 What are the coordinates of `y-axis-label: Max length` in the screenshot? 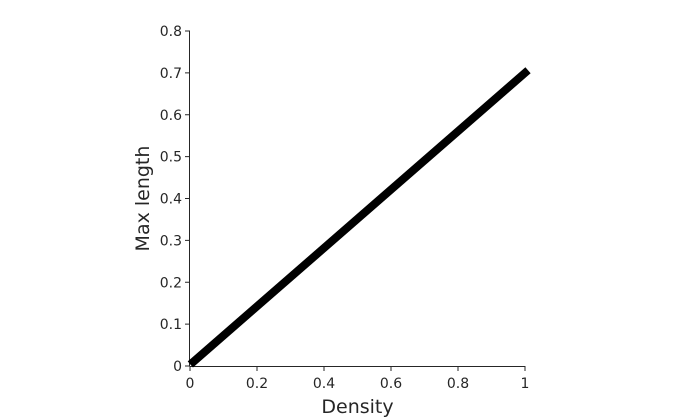 It's located at (143, 199).